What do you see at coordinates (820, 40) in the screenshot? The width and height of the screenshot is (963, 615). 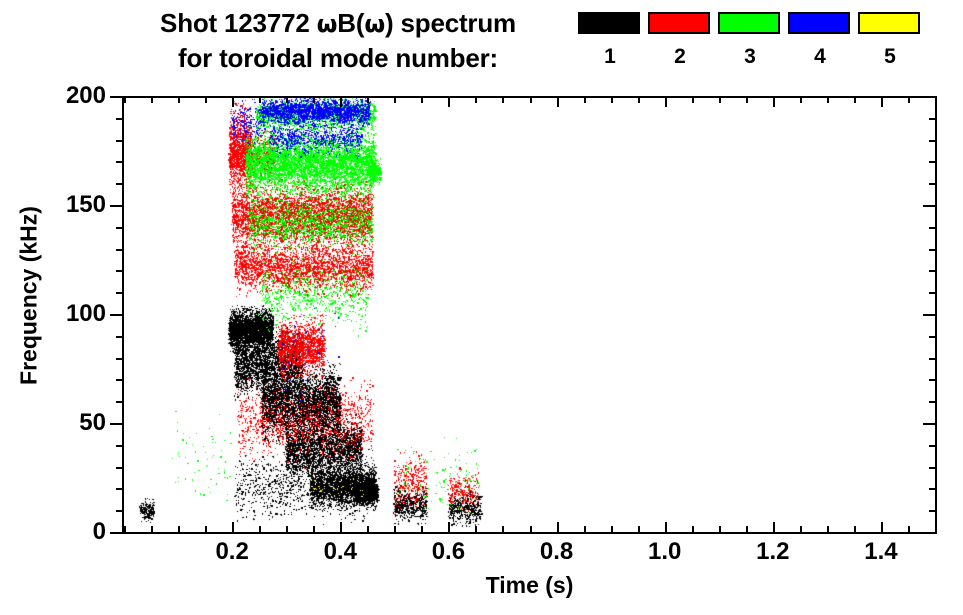 I see `legend-item-4: 4` at bounding box center [820, 40].